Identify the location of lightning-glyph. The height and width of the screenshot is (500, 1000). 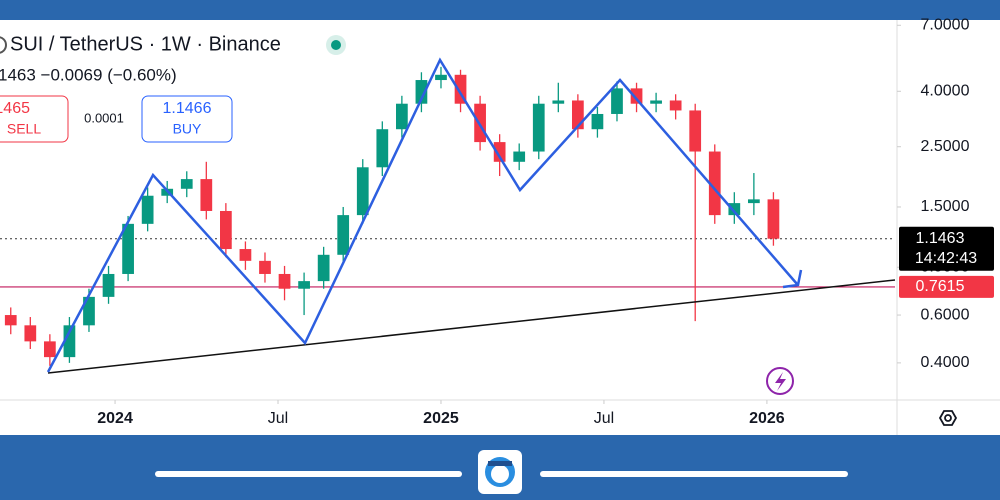
(780, 381).